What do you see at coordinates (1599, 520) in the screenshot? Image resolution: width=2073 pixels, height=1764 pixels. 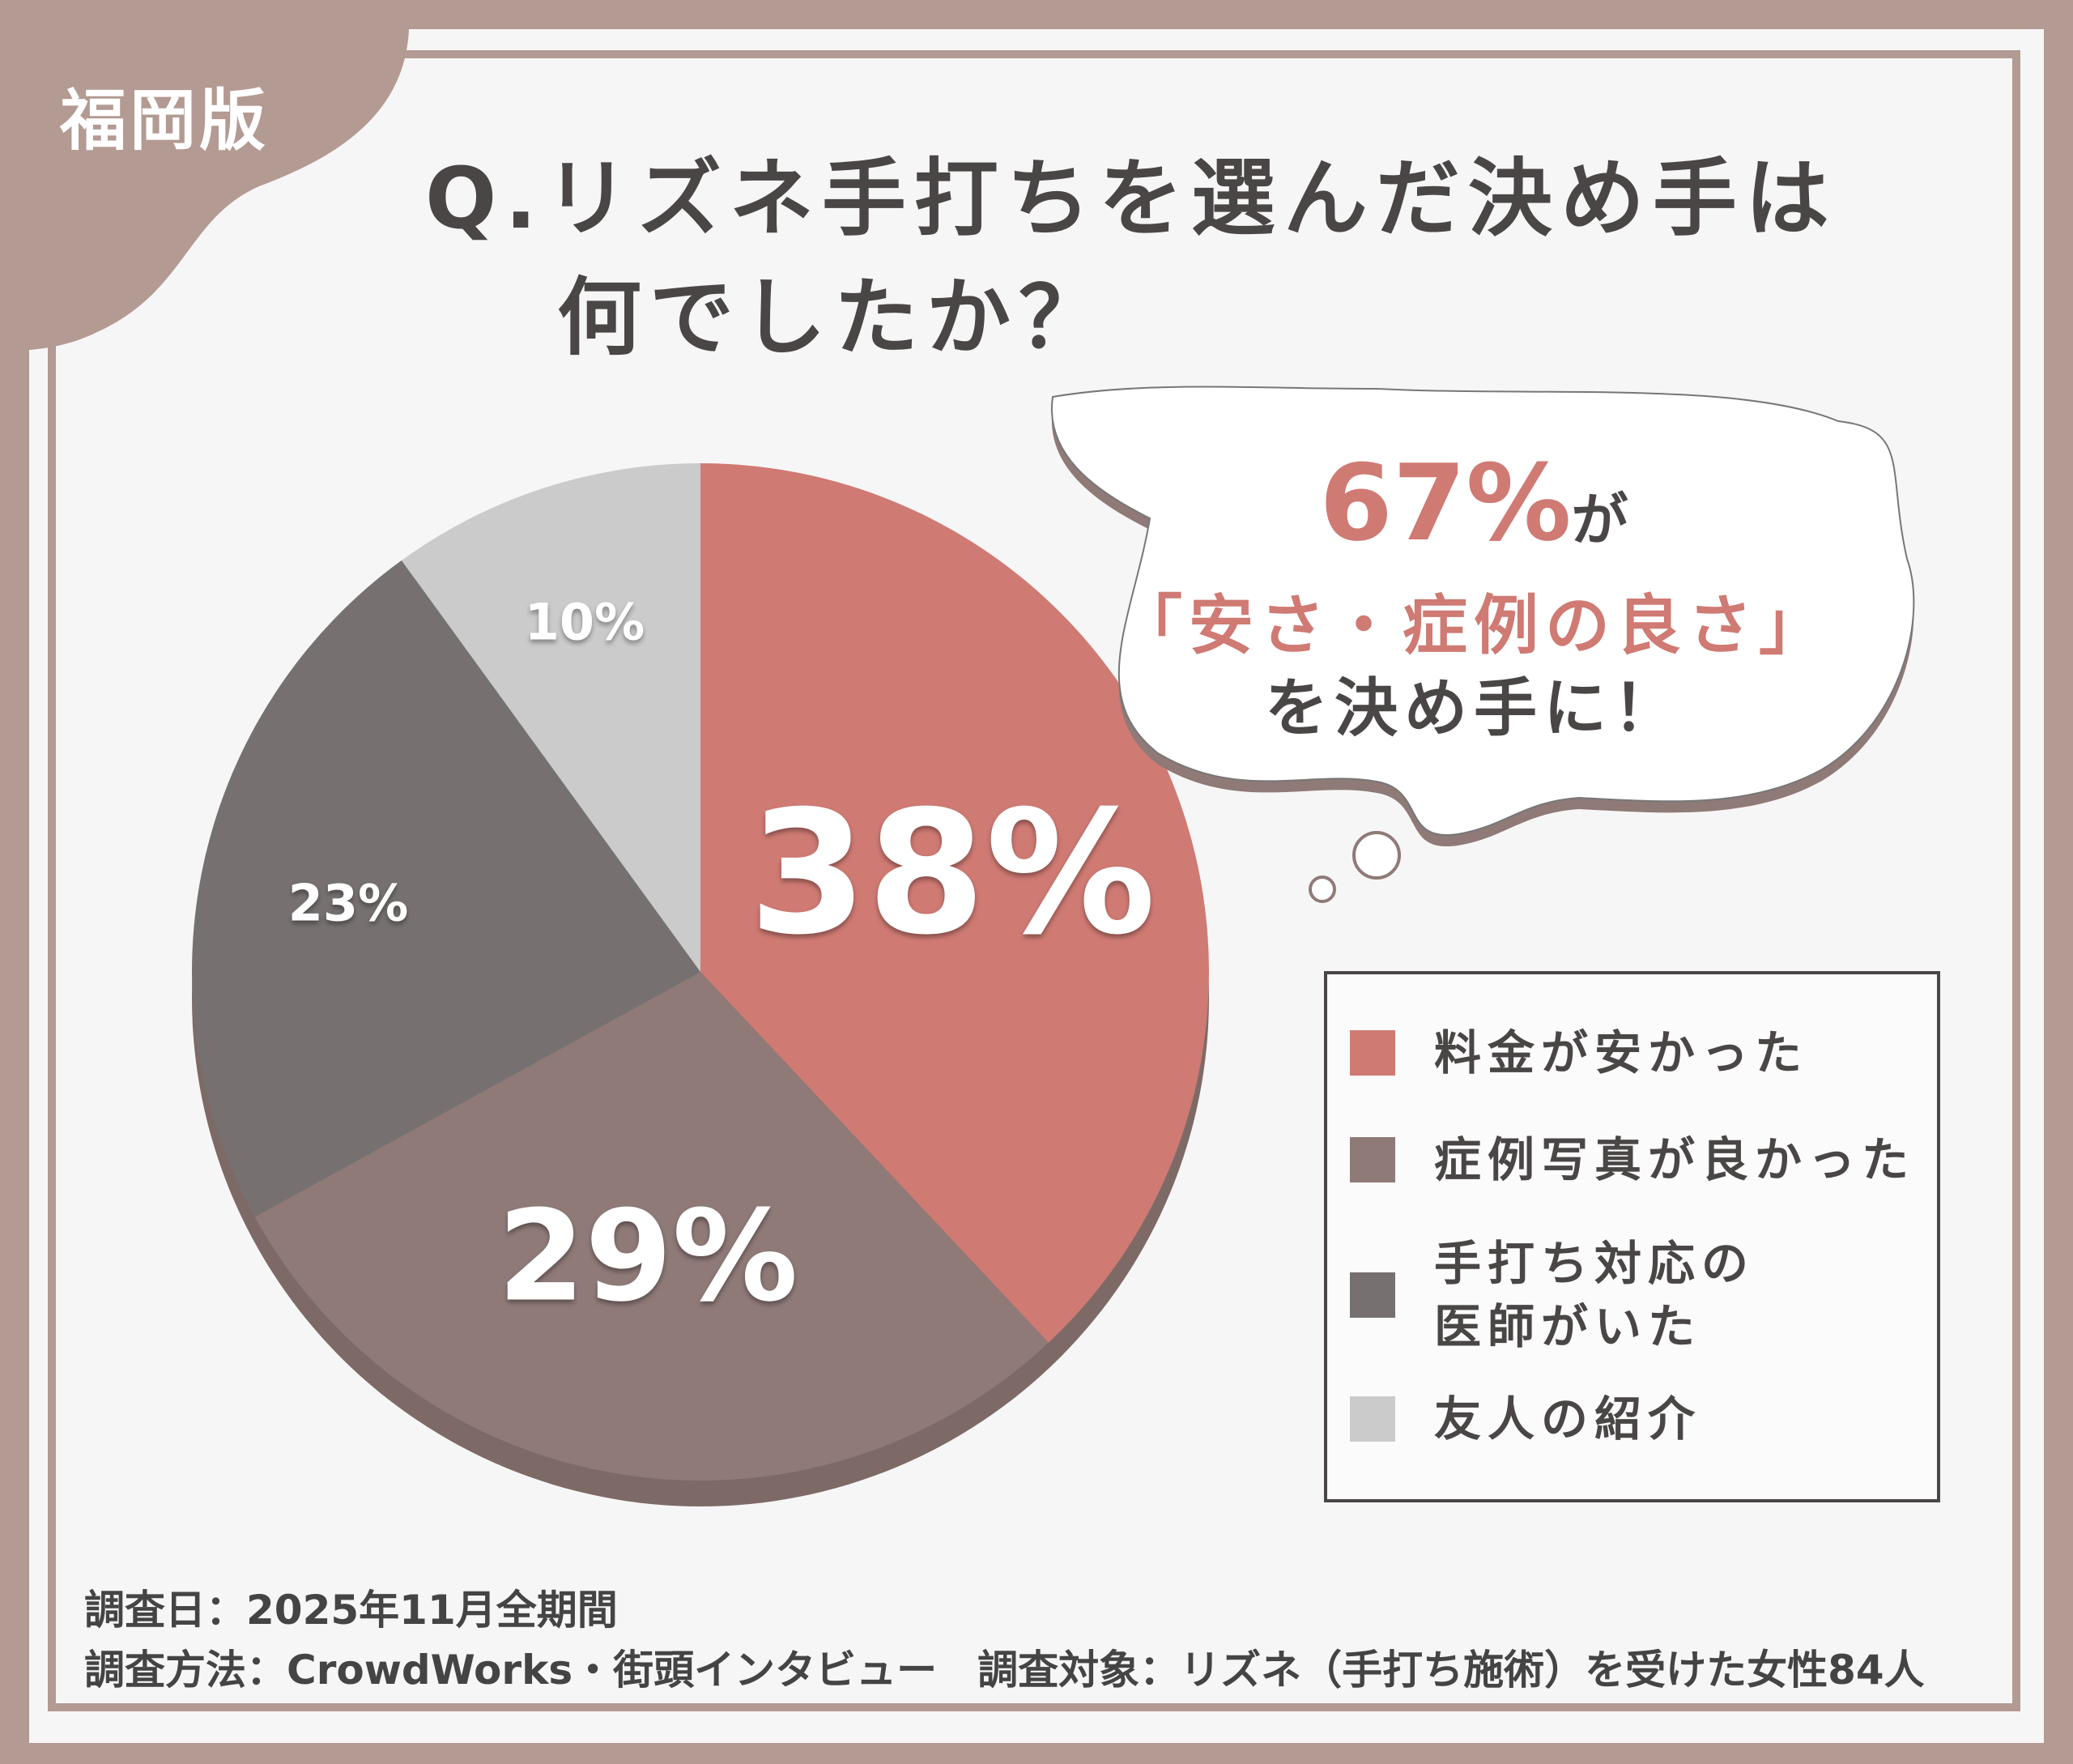 I see `bubble-suffix: が` at bounding box center [1599, 520].